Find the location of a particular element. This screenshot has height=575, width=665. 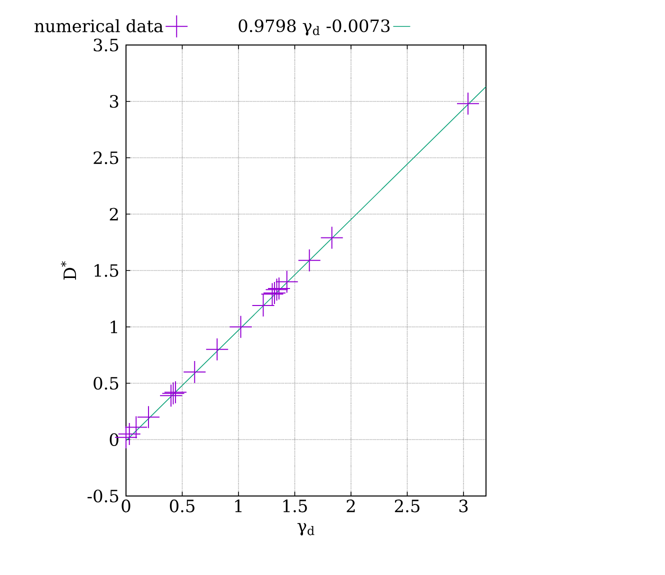

x-tick-label: 1 is located at coordinates (238, 506).